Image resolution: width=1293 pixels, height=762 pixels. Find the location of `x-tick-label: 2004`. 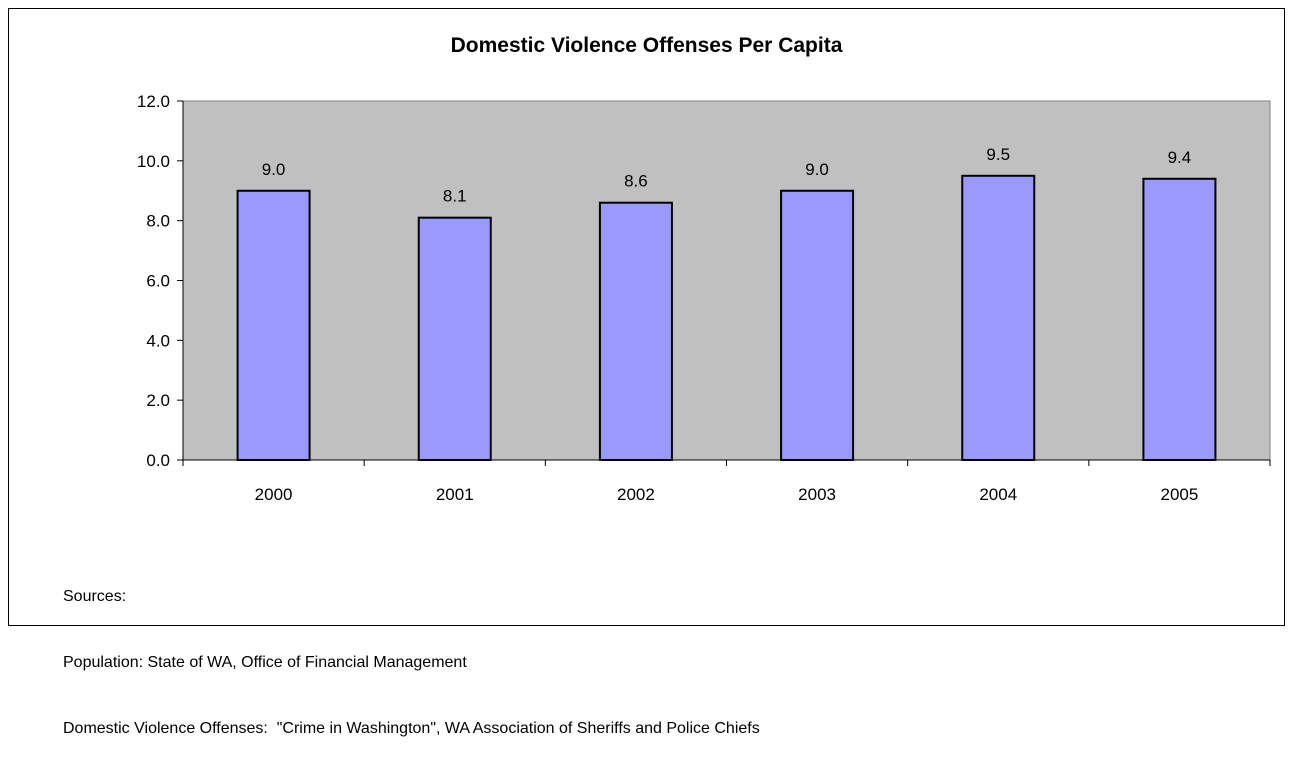

x-tick-label: 2004 is located at coordinates (998, 494).